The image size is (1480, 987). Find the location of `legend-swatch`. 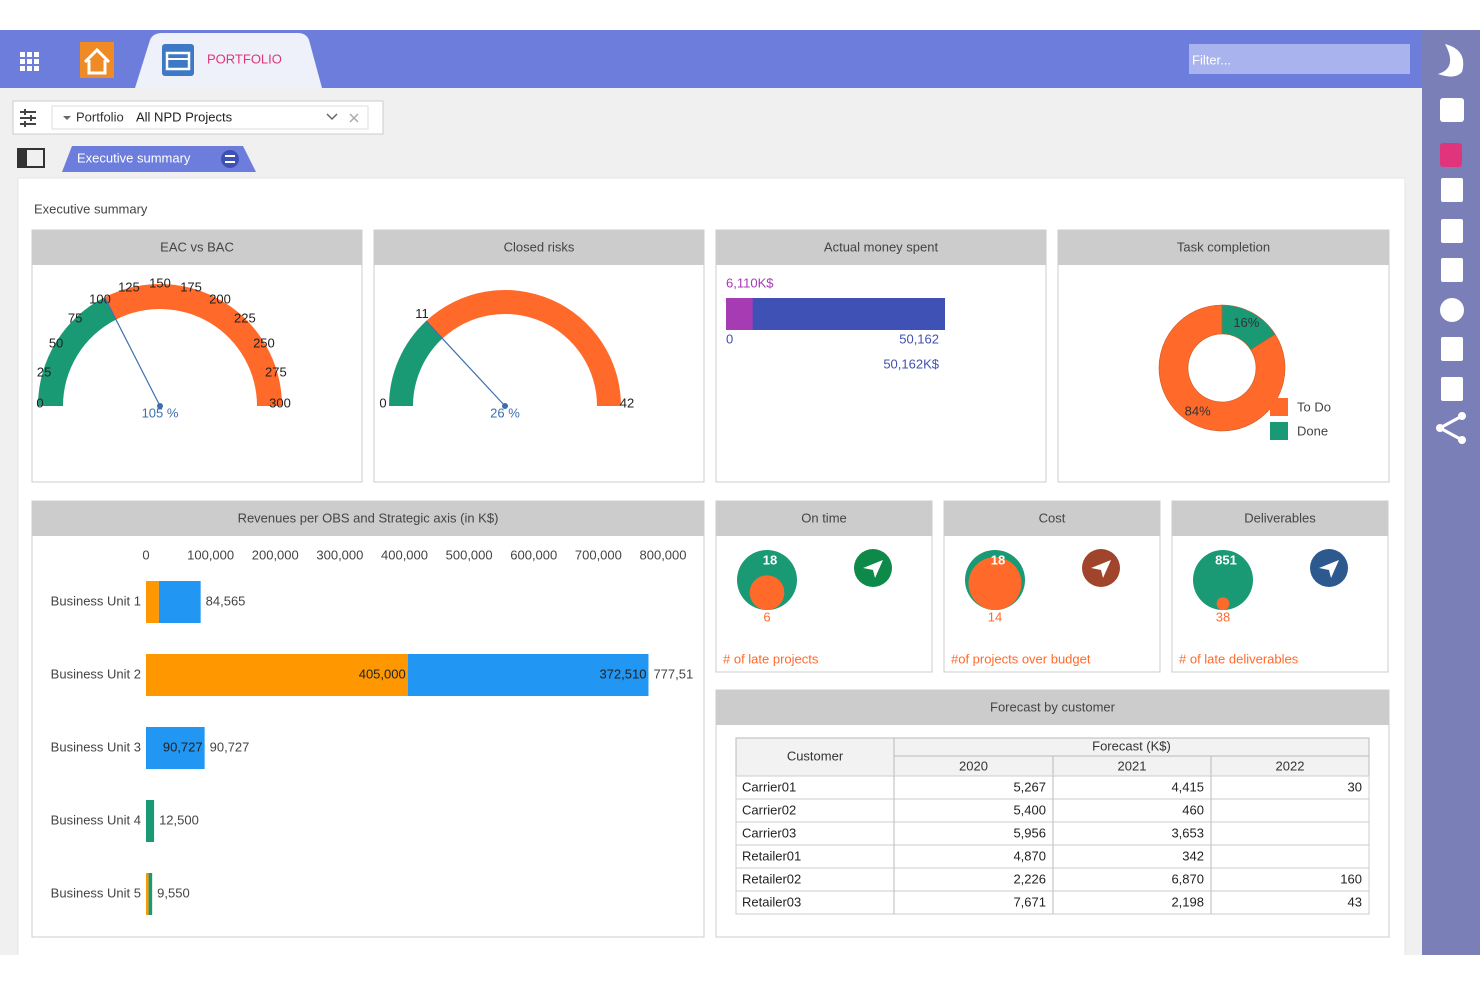

legend-swatch is located at coordinates (1279, 407).